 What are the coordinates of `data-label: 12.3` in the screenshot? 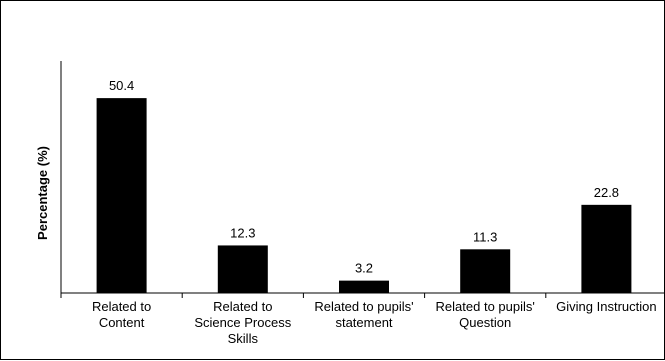 It's located at (242, 232).